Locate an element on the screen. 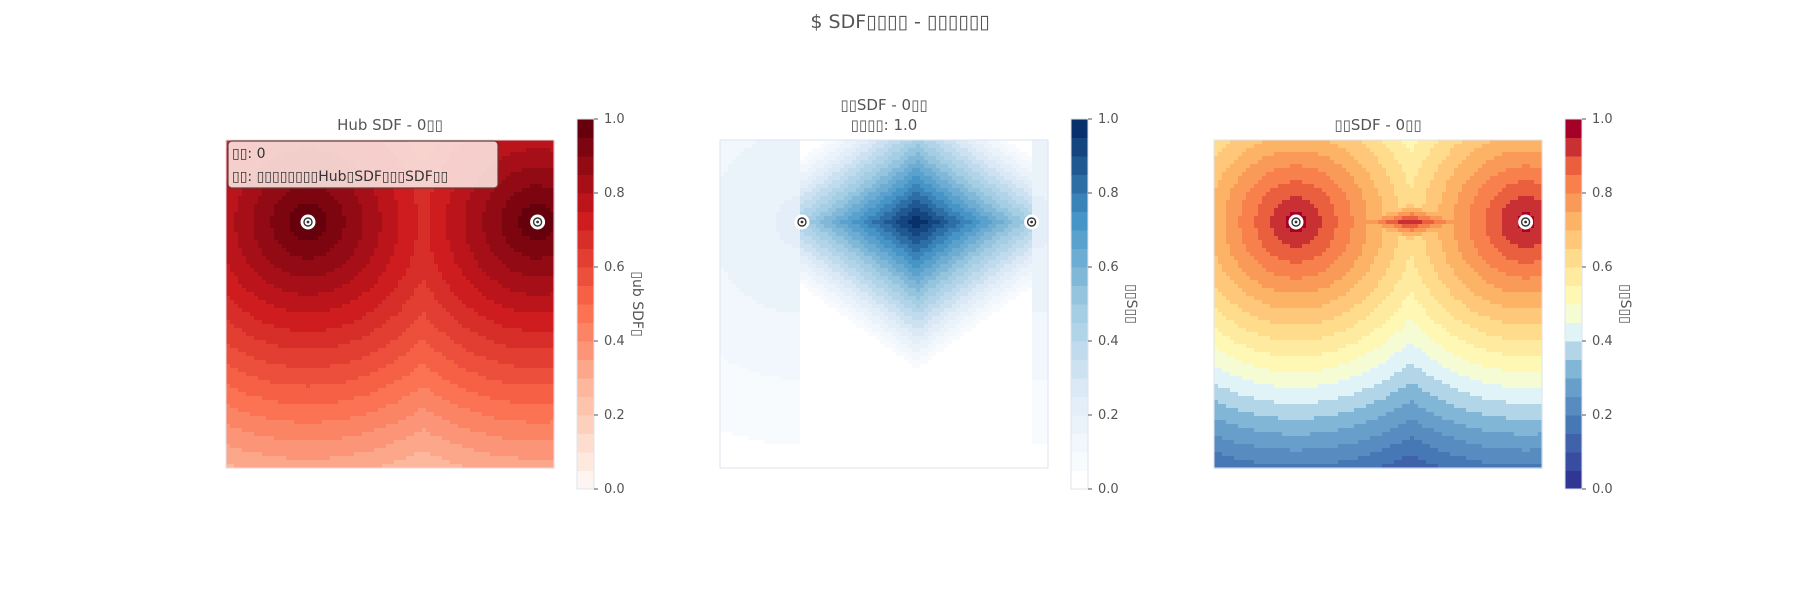 The height and width of the screenshot is (600, 1800). panel-1-heatmap is located at coordinates (390, 304).